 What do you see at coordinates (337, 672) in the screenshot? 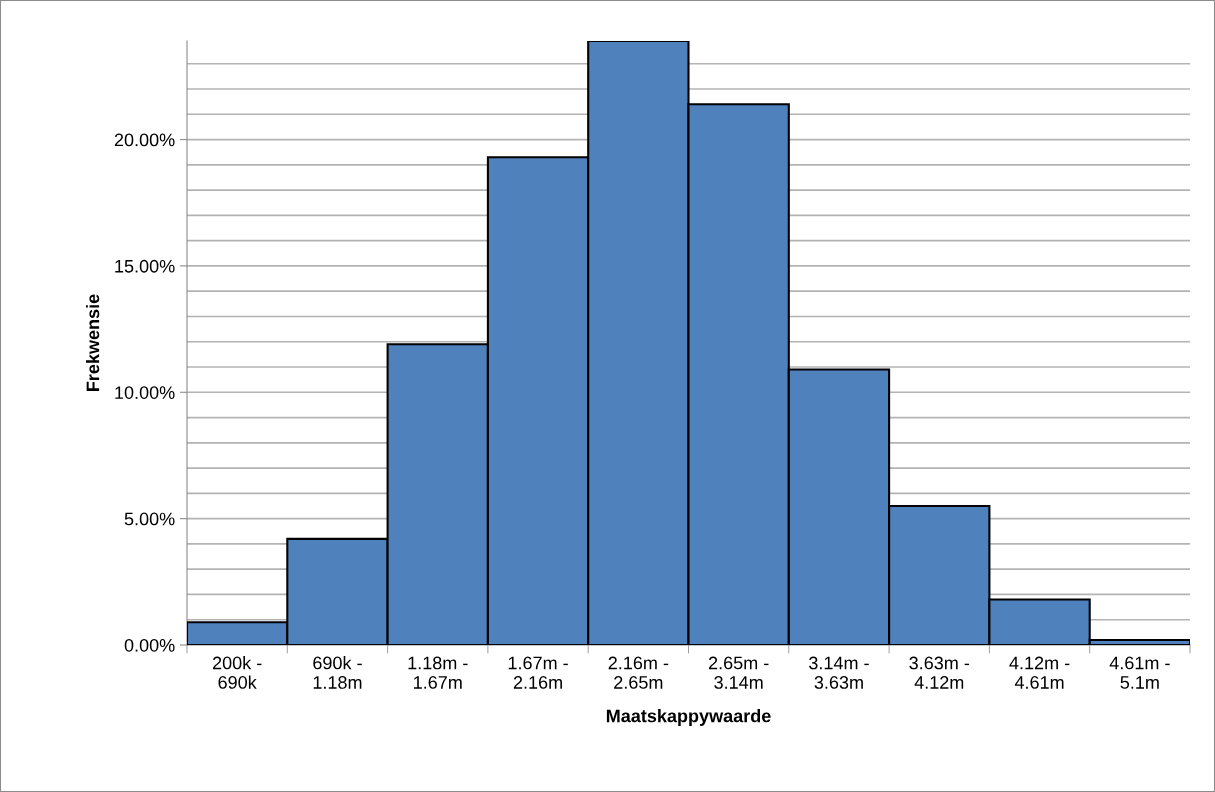
I see `x-tick-label: 690k - 1.18m` at bounding box center [337, 672].